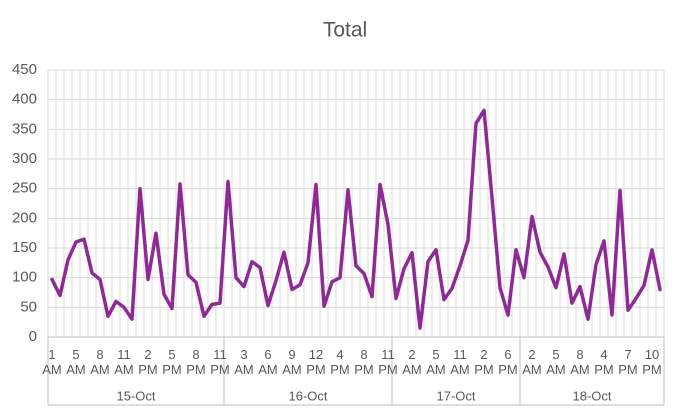 Image resolution: width=684 pixels, height=412 pixels. What do you see at coordinates (24, 217) in the screenshot?
I see `y-tick-label: 200` at bounding box center [24, 217].